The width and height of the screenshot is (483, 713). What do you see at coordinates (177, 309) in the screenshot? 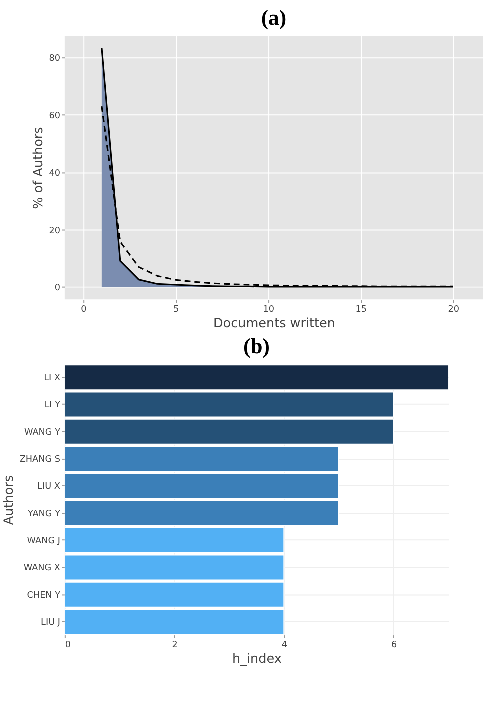
I see `x-tick-label: 5` at bounding box center [177, 309].